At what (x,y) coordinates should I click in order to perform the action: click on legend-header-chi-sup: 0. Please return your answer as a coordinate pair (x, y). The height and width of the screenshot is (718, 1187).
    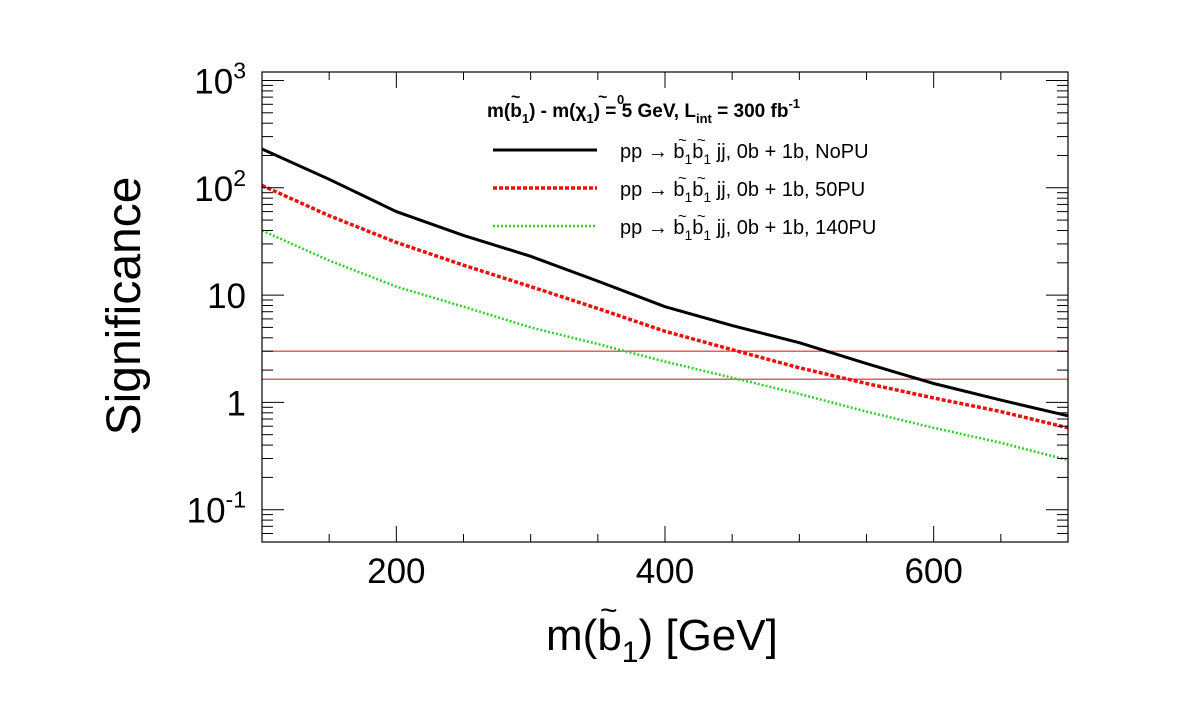
    Looking at the image, I should click on (620, 99).